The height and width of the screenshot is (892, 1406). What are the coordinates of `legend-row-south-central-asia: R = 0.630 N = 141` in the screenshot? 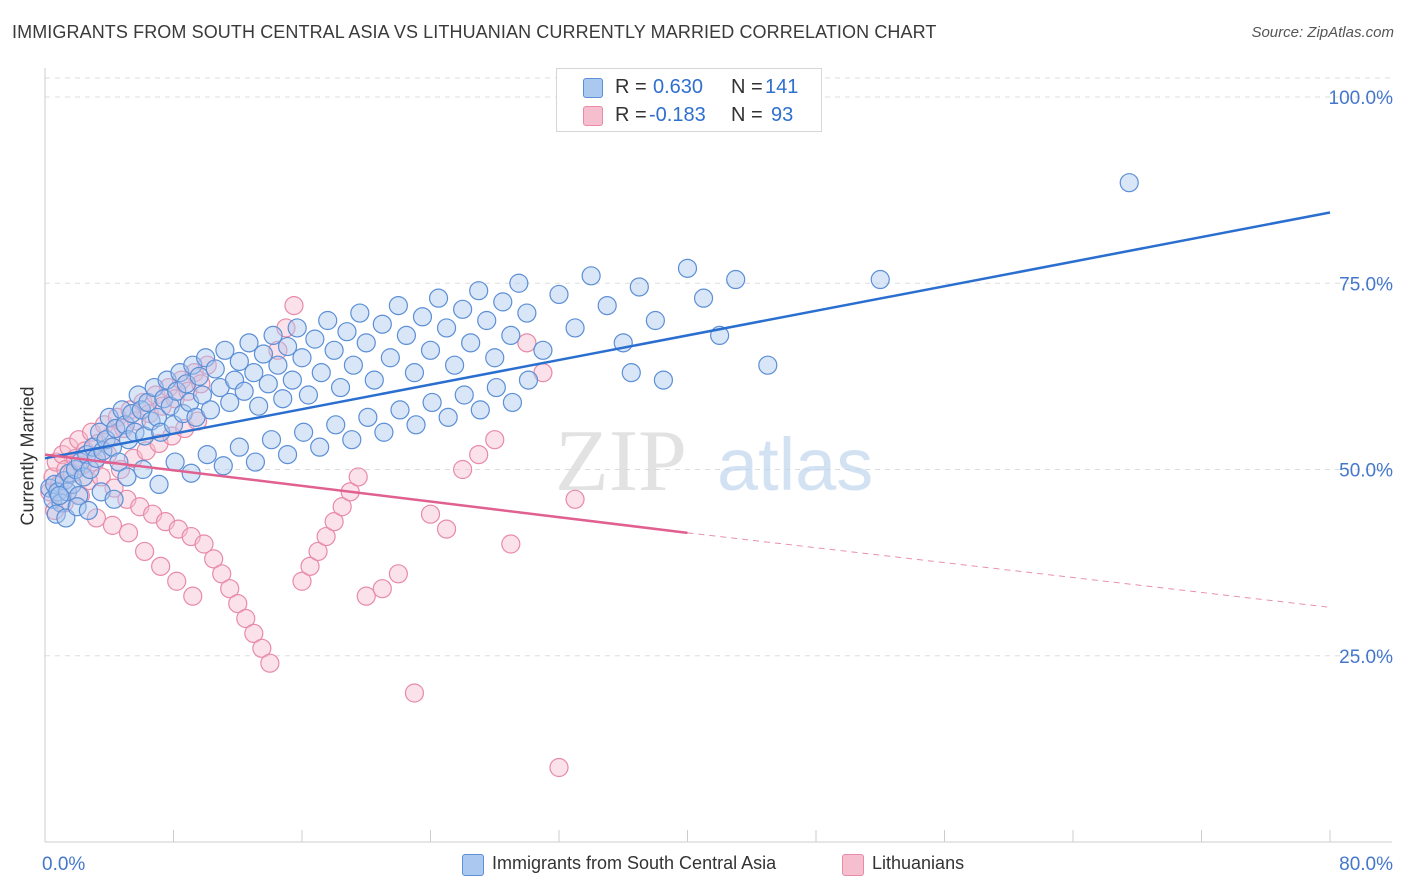 It's located at (689, 86).